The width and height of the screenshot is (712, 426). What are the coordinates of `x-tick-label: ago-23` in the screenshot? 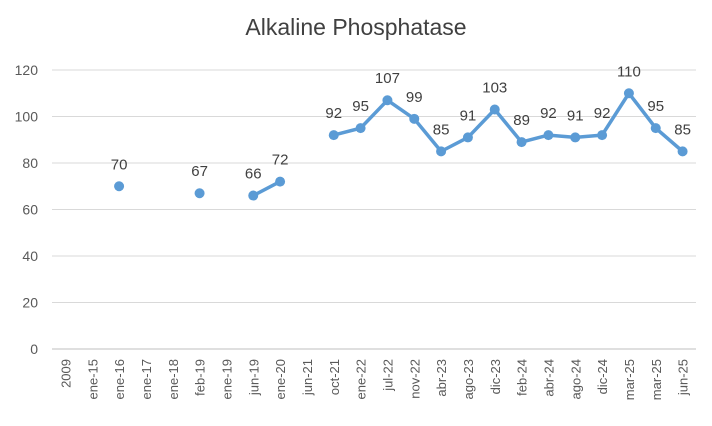 It's located at (468, 379).